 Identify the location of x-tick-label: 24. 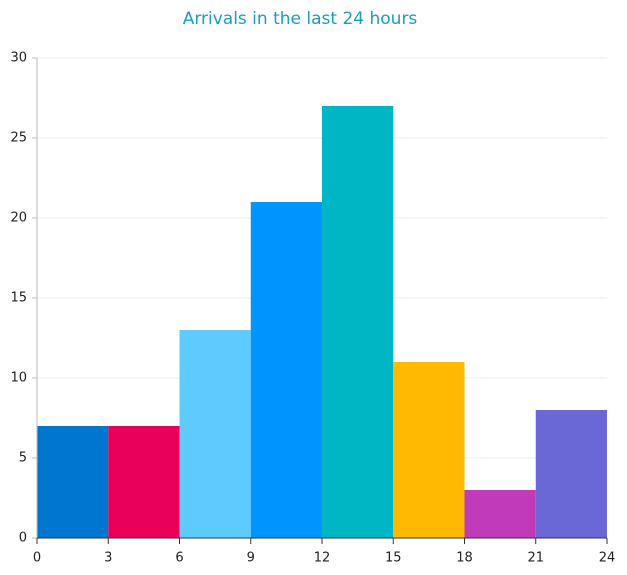
(607, 558).